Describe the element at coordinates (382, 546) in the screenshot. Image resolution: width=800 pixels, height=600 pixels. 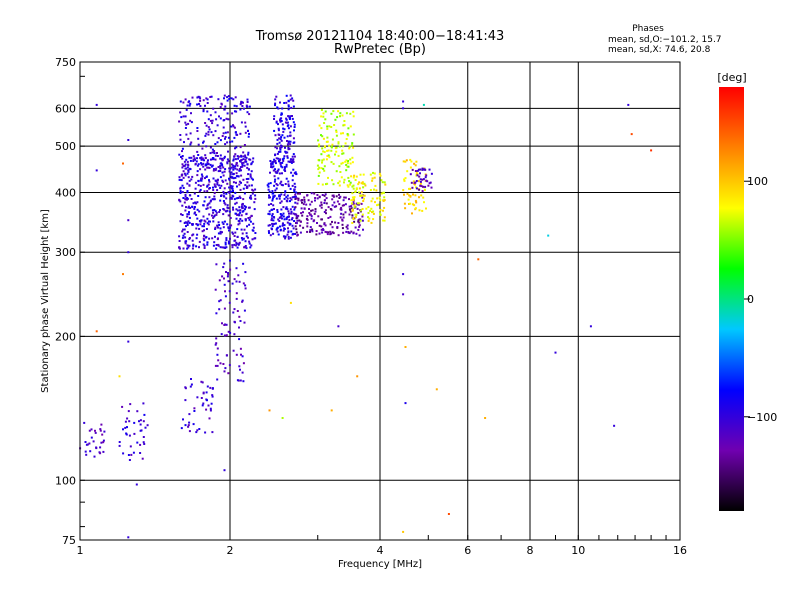
I see `x-axis: 1 2 4 6 8 10 16` at that location.